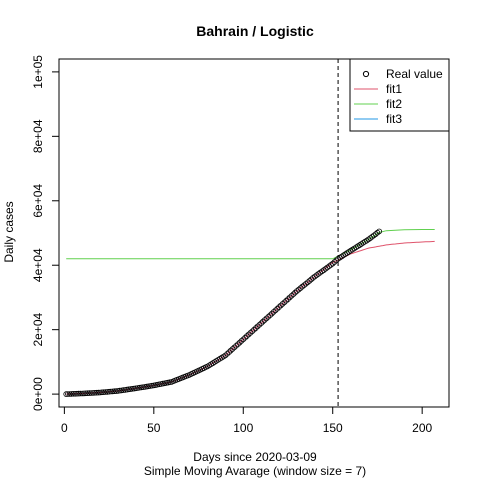 This screenshot has width=480, height=480. What do you see at coordinates (333, 428) in the screenshot?
I see `x-tick-label: 150` at bounding box center [333, 428].